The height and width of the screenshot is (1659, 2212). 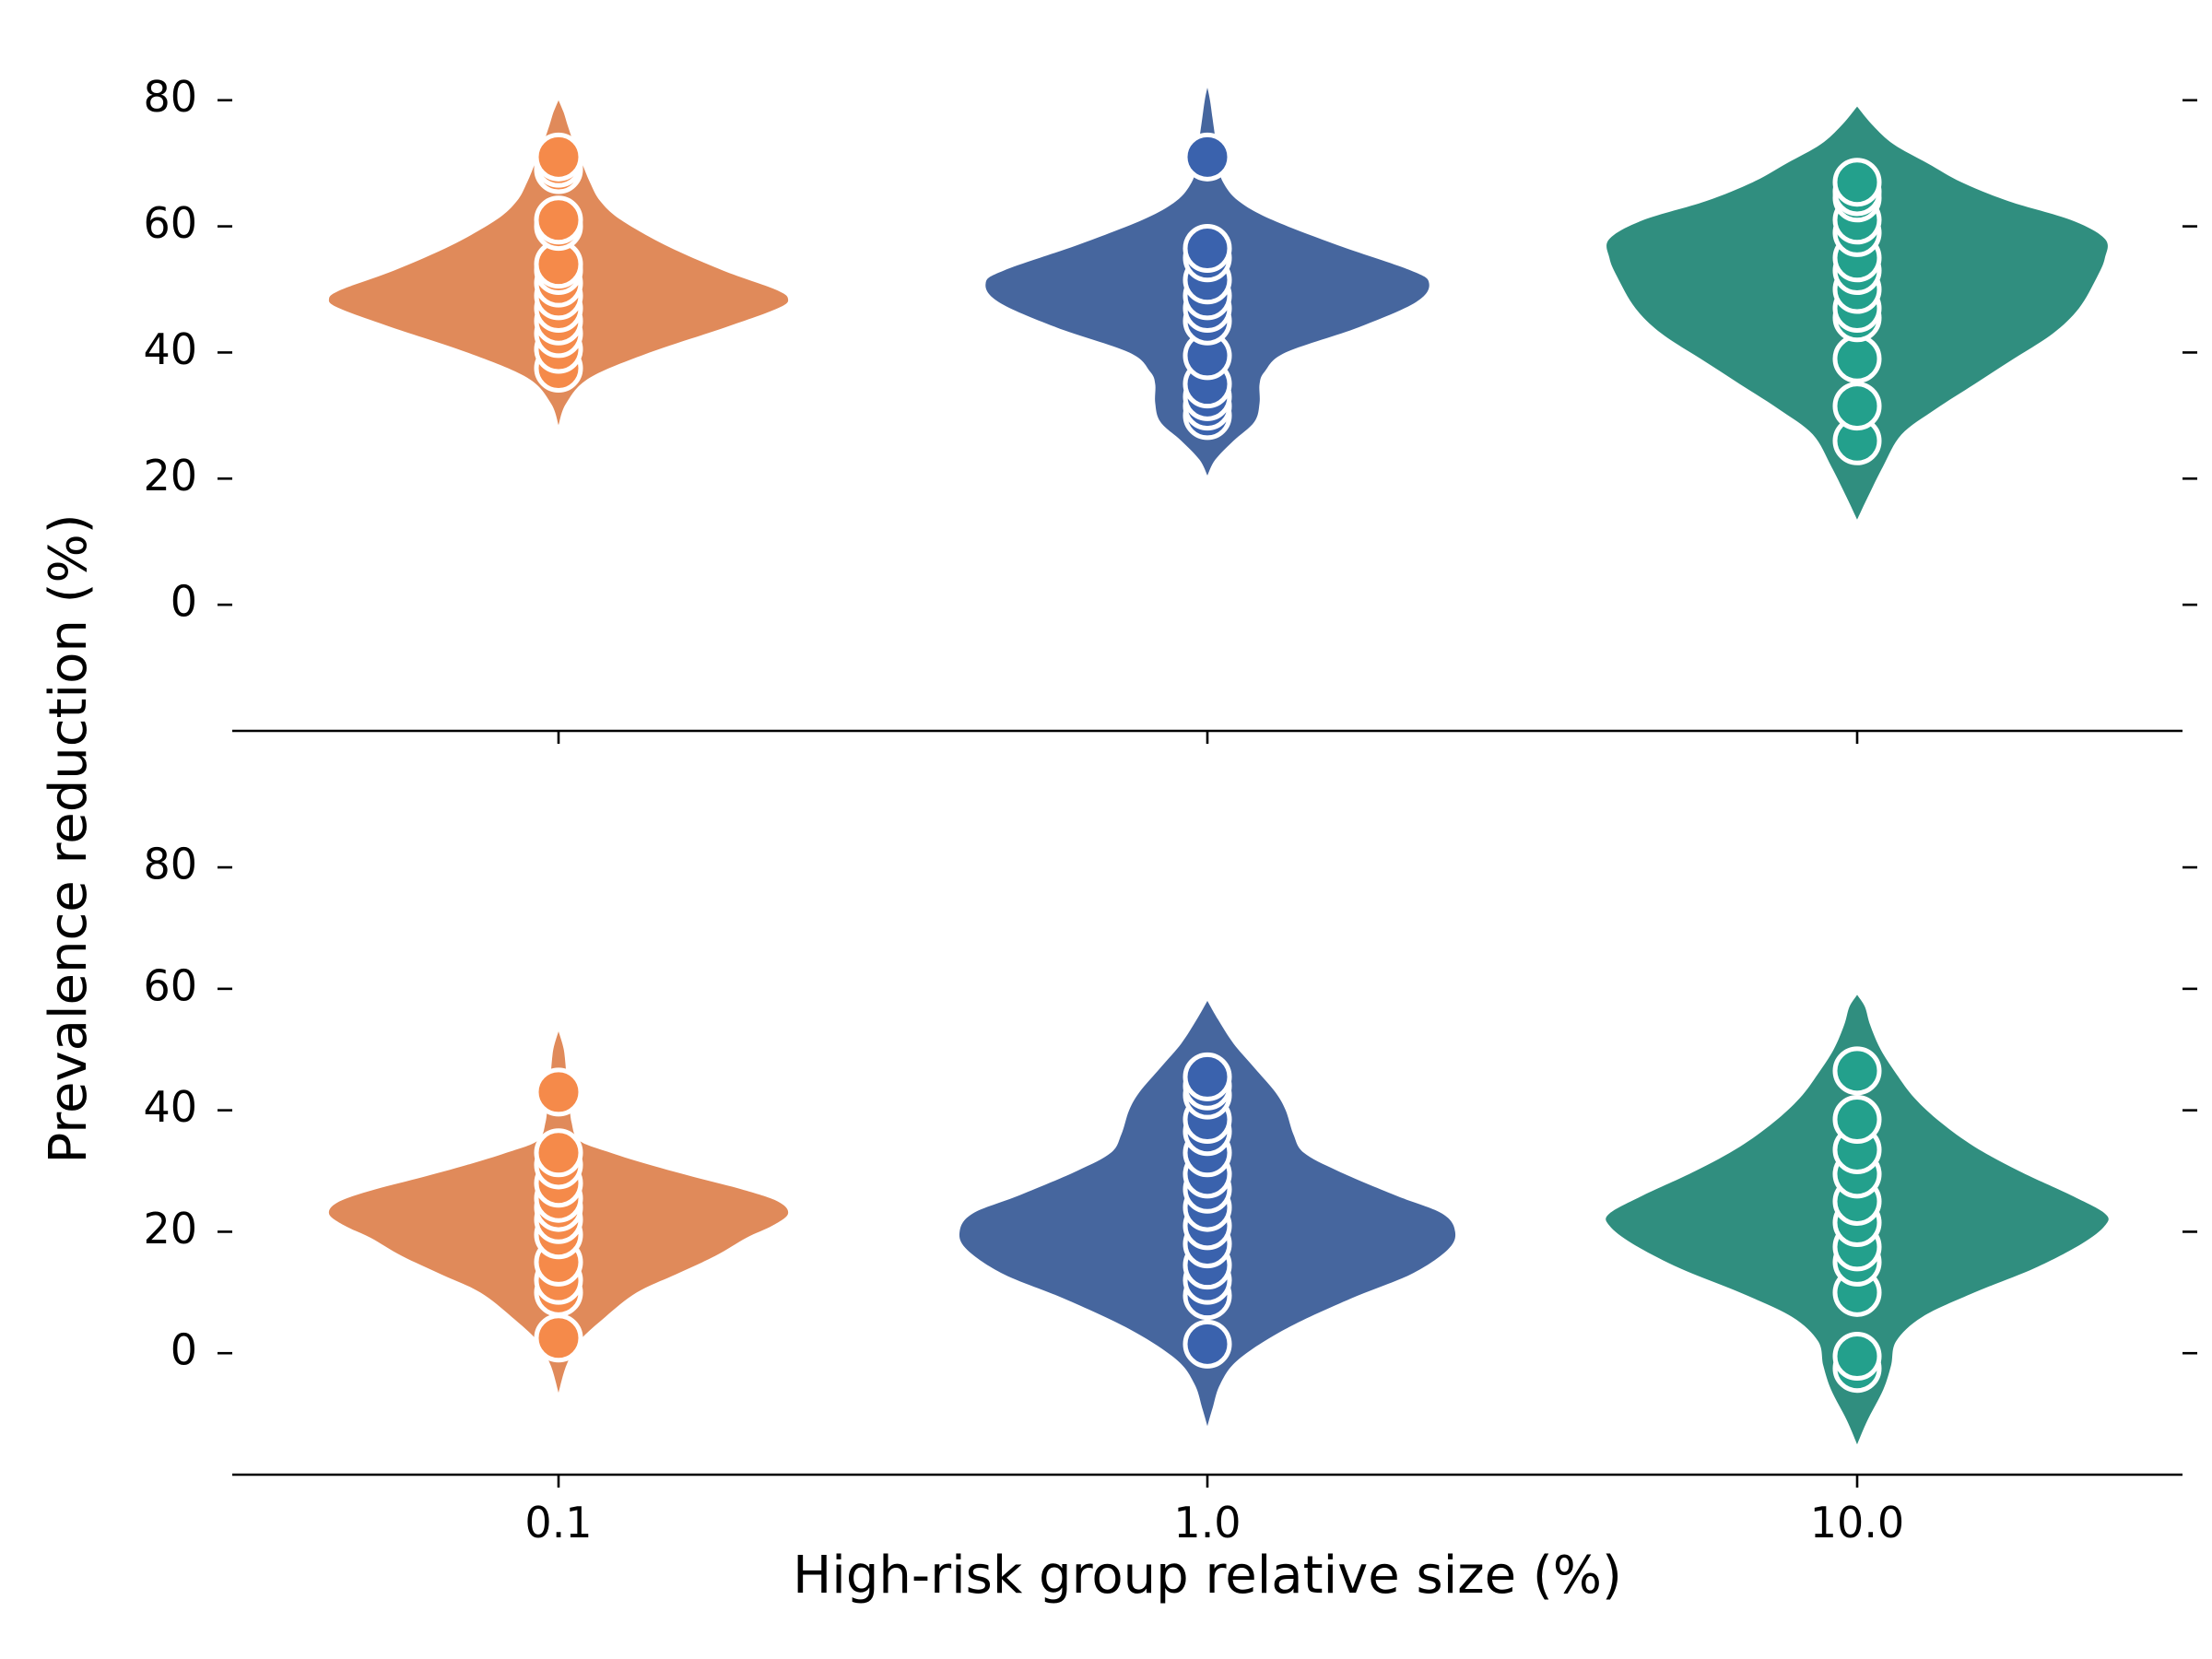 What do you see at coordinates (69, 838) in the screenshot?
I see `y-axis-label: Prevalence reduction (%)` at bounding box center [69, 838].